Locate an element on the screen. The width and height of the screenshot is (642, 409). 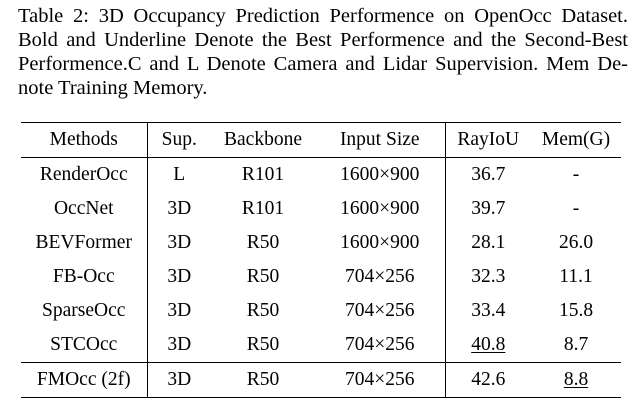
cell-mem: 26.0 is located at coordinates (576, 242).